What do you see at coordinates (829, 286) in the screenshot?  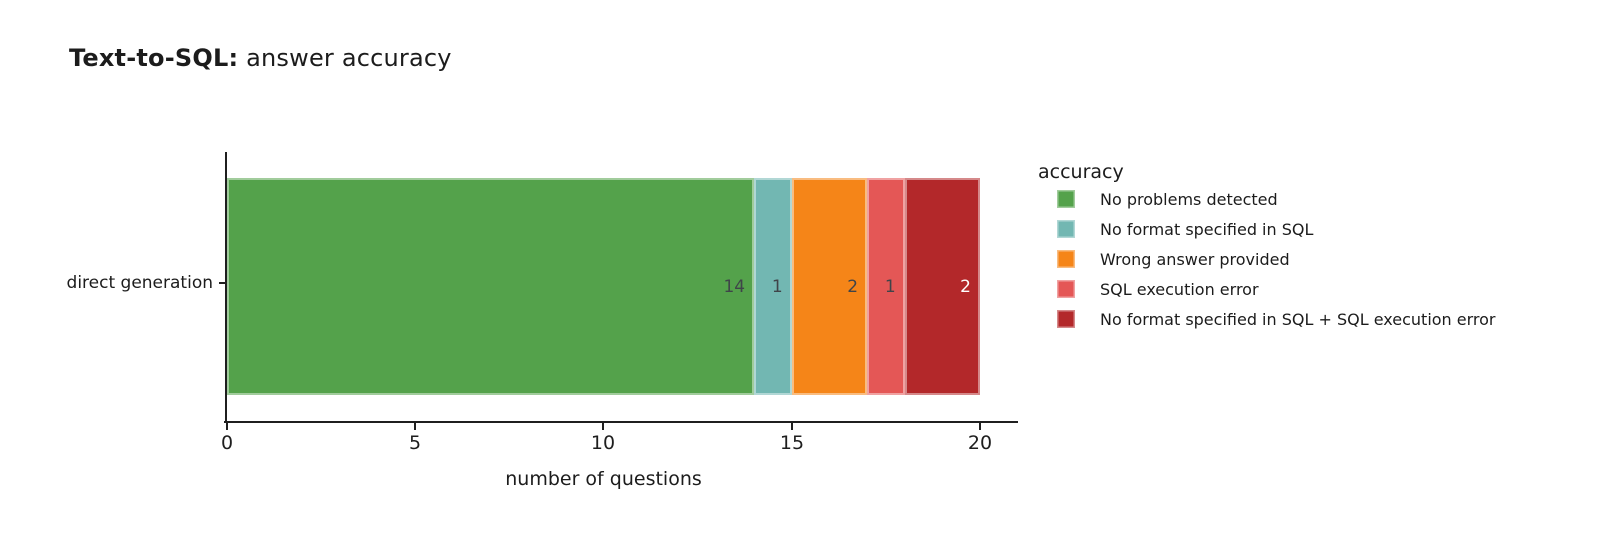 I see `bar-segment-wrong-answer: 2` at bounding box center [829, 286].